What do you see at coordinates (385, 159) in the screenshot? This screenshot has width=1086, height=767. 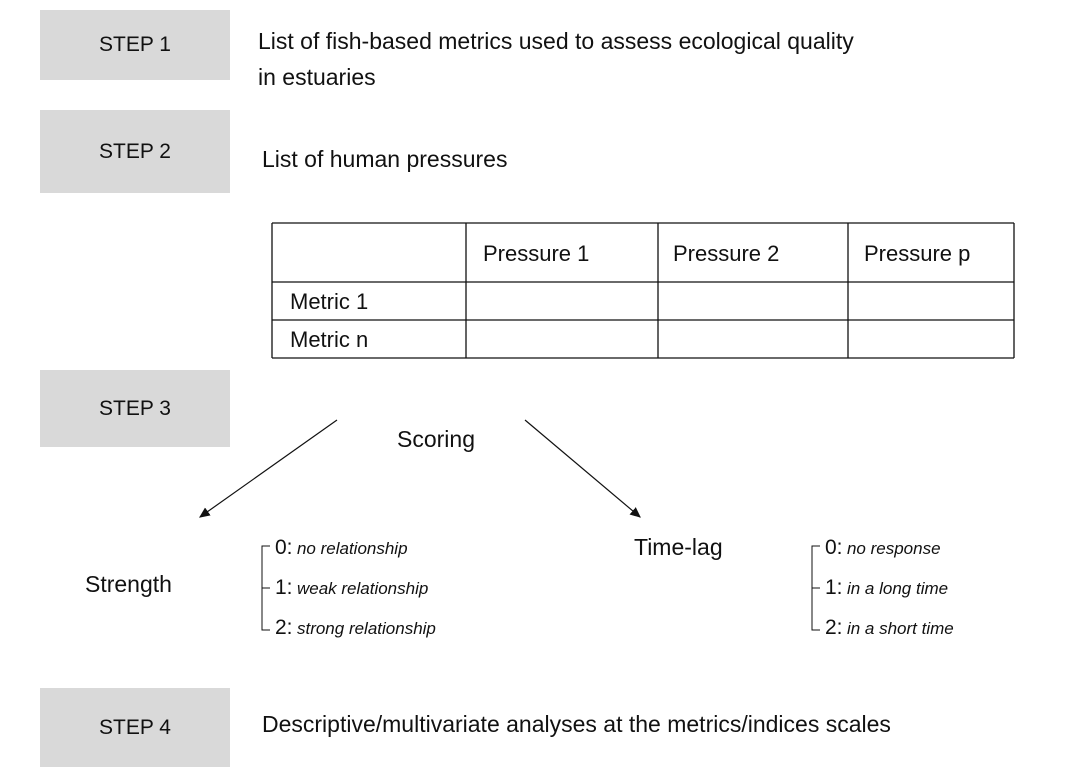 I see `step-text: List of human pressures` at bounding box center [385, 159].